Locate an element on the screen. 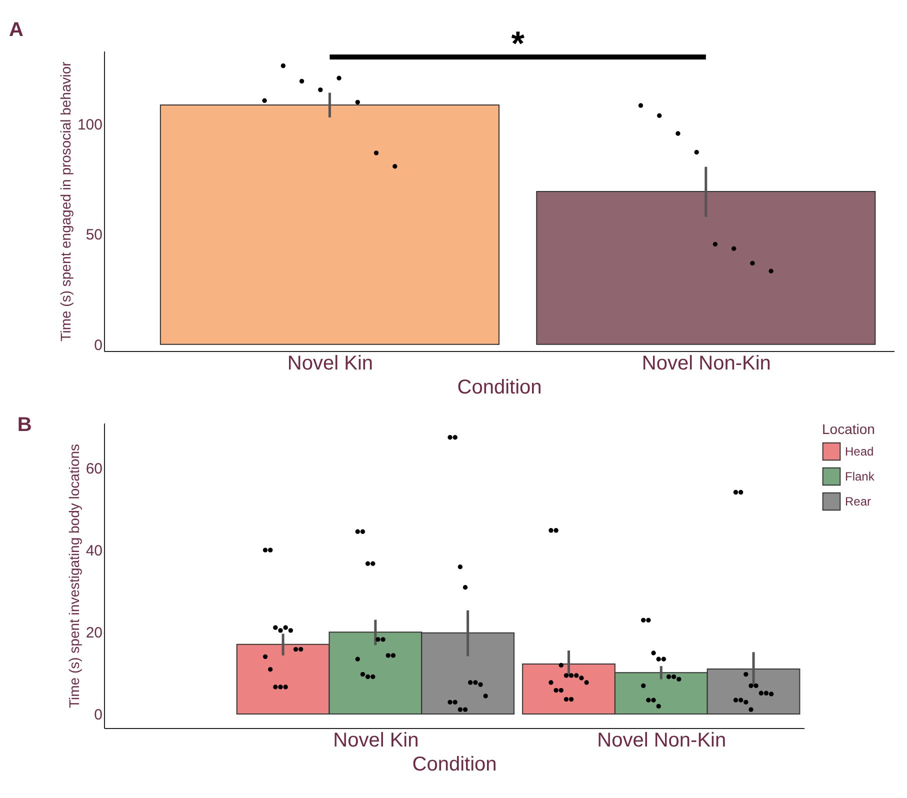 Image resolution: width=907 pixels, height=798 pixels. y-tick-label: 100 is located at coordinates (89, 125).